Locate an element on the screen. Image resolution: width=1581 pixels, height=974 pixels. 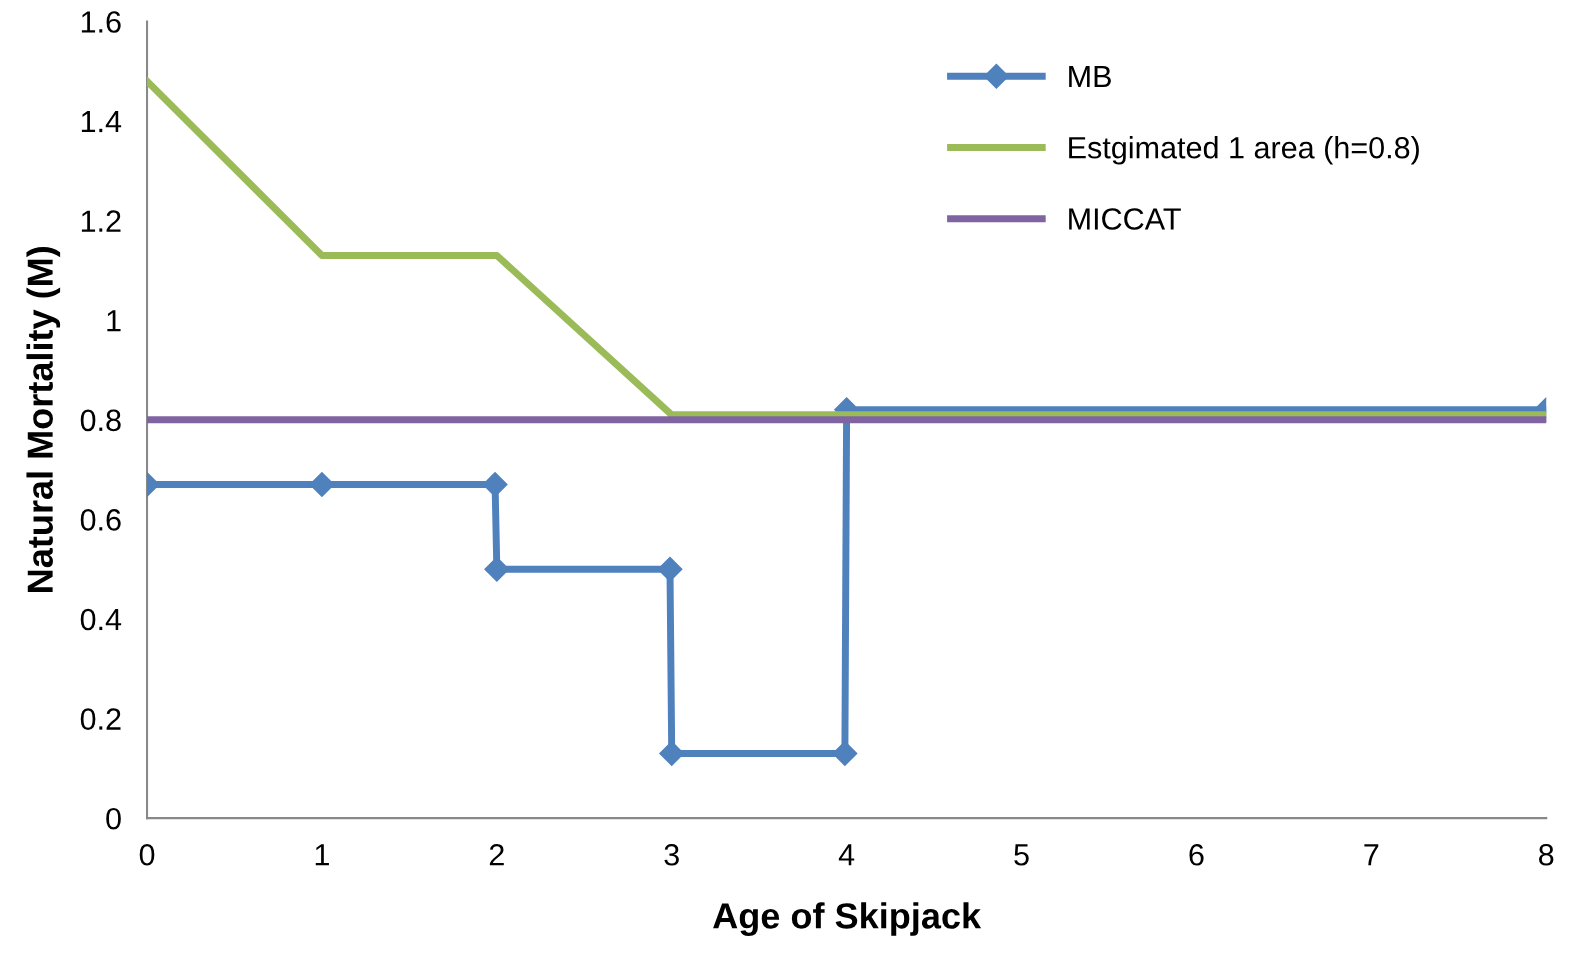
y-tick-label: 1.4 is located at coordinates (101, 122).